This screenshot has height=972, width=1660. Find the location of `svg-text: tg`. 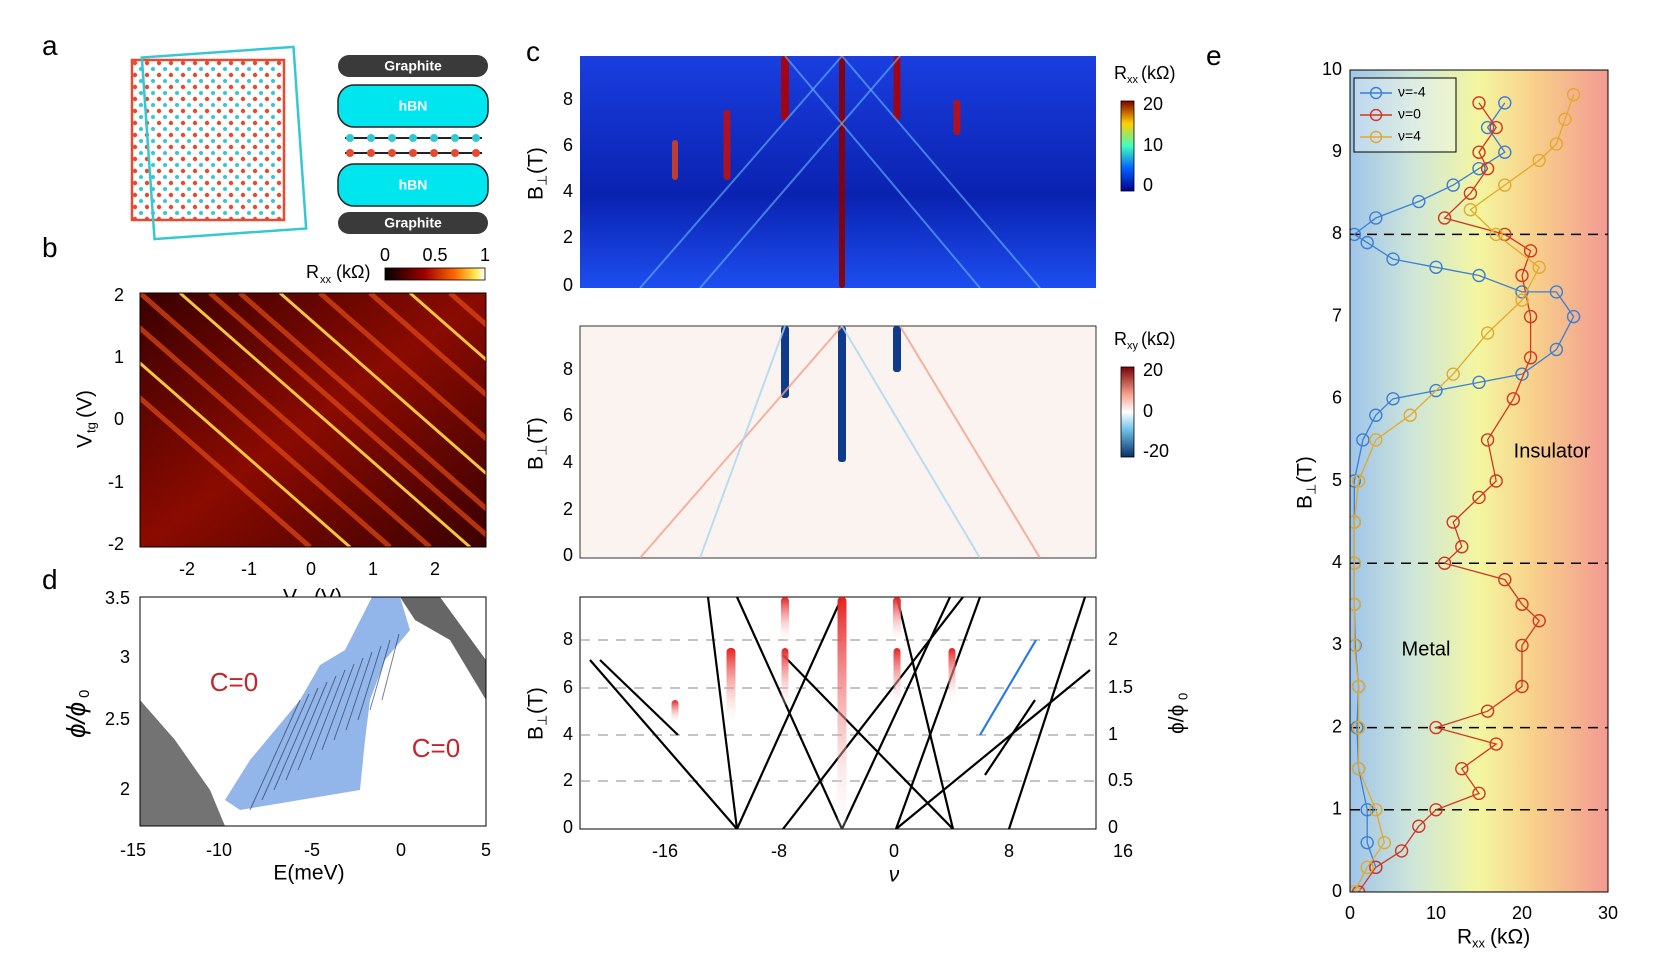

svg-text: tg is located at coordinates (90, 427).